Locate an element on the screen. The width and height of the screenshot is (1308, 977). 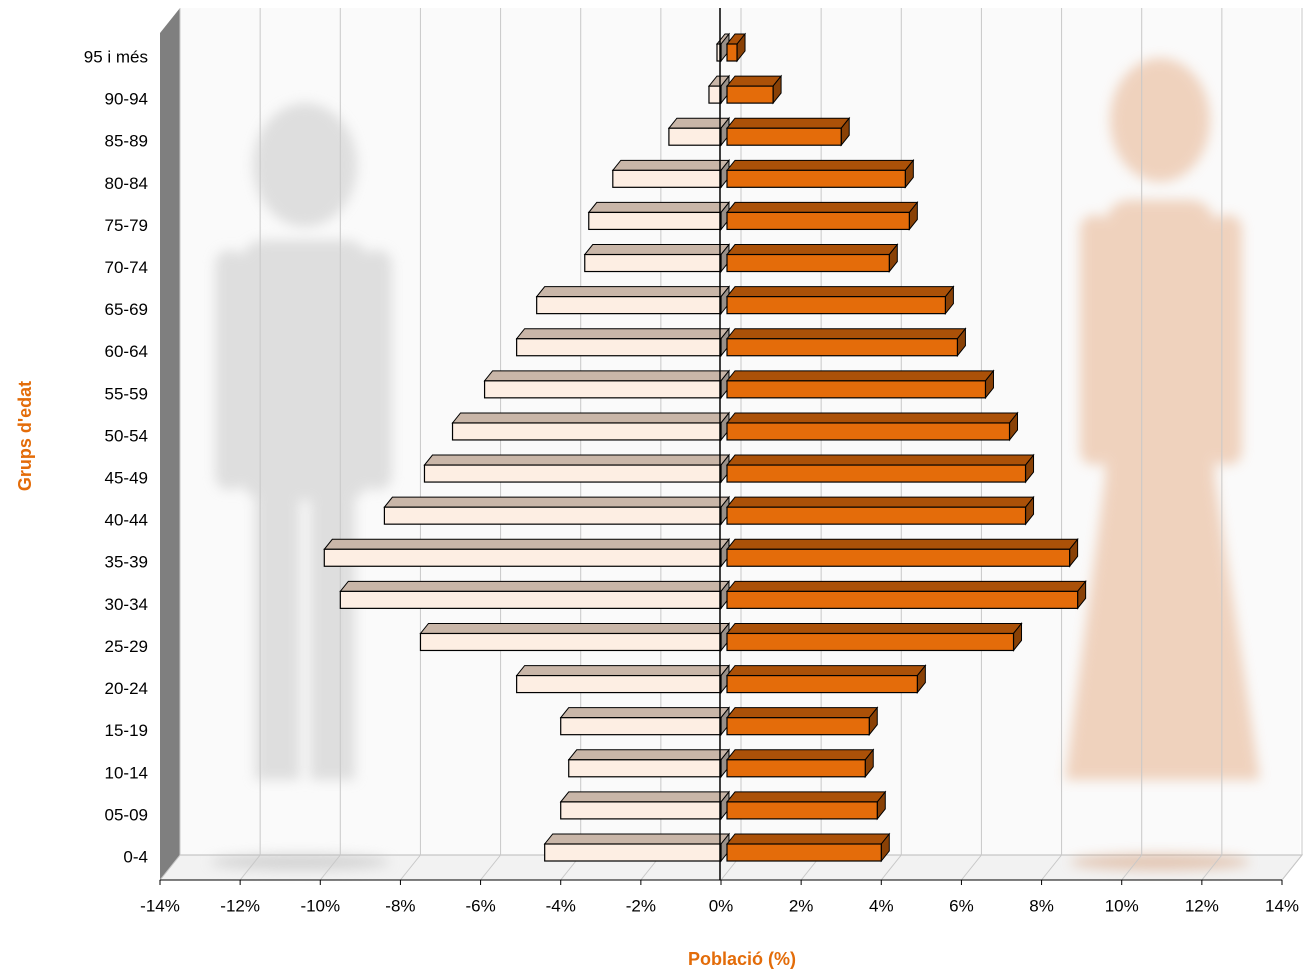
y-tick-label: 45-49 is located at coordinates (126, 478).